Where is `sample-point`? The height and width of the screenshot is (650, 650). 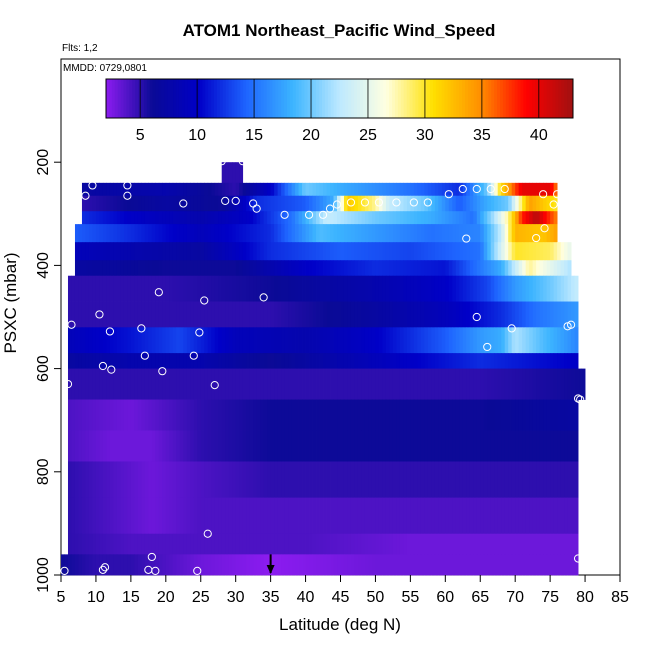 sample-point is located at coordinates (544, 228).